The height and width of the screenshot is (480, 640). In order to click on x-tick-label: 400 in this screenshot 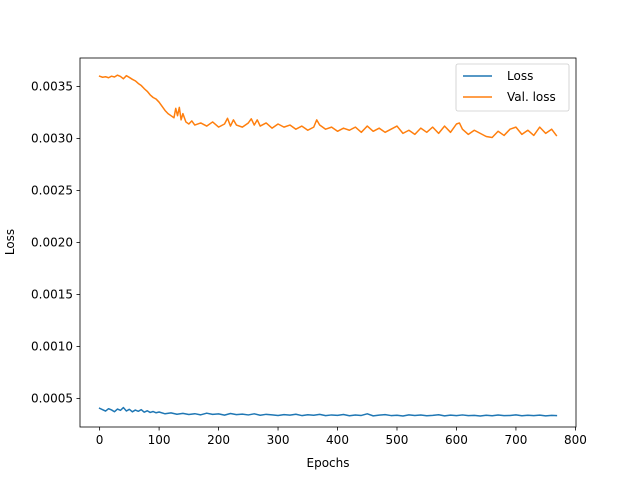, I will do `click(337, 440)`.